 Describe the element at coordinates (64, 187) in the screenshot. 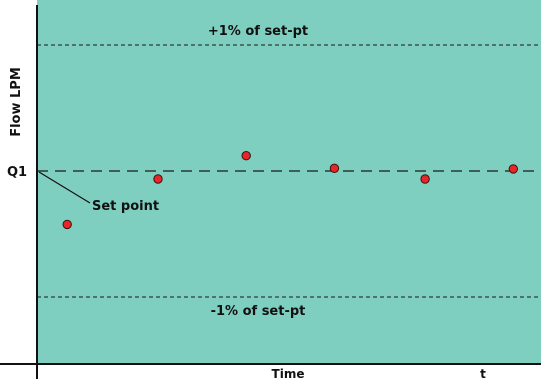

I see `set-point-leader-line` at that location.